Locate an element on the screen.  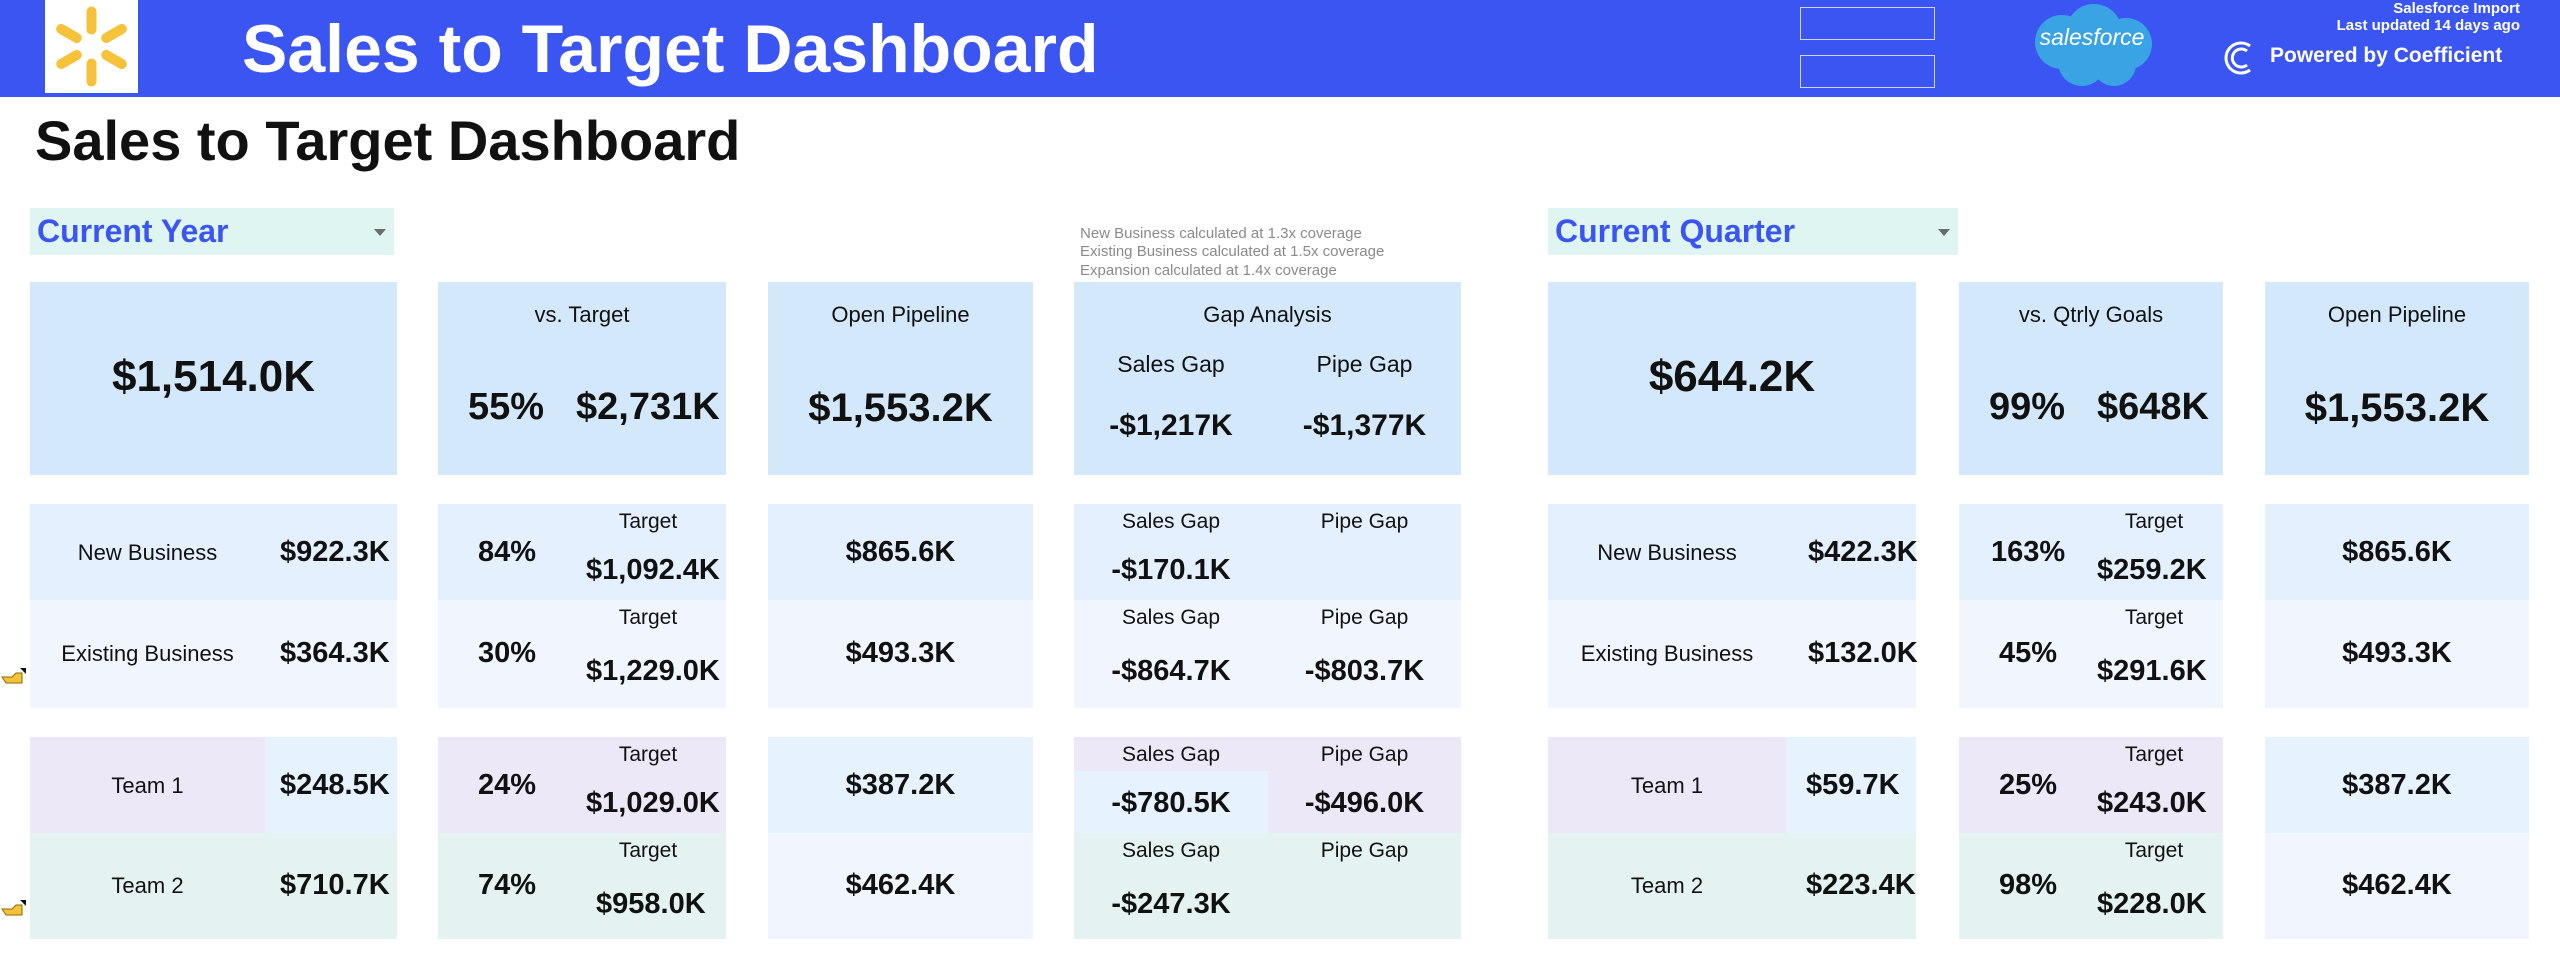
quarter-team1-pipeline: $387.2K is located at coordinates (2397, 785).